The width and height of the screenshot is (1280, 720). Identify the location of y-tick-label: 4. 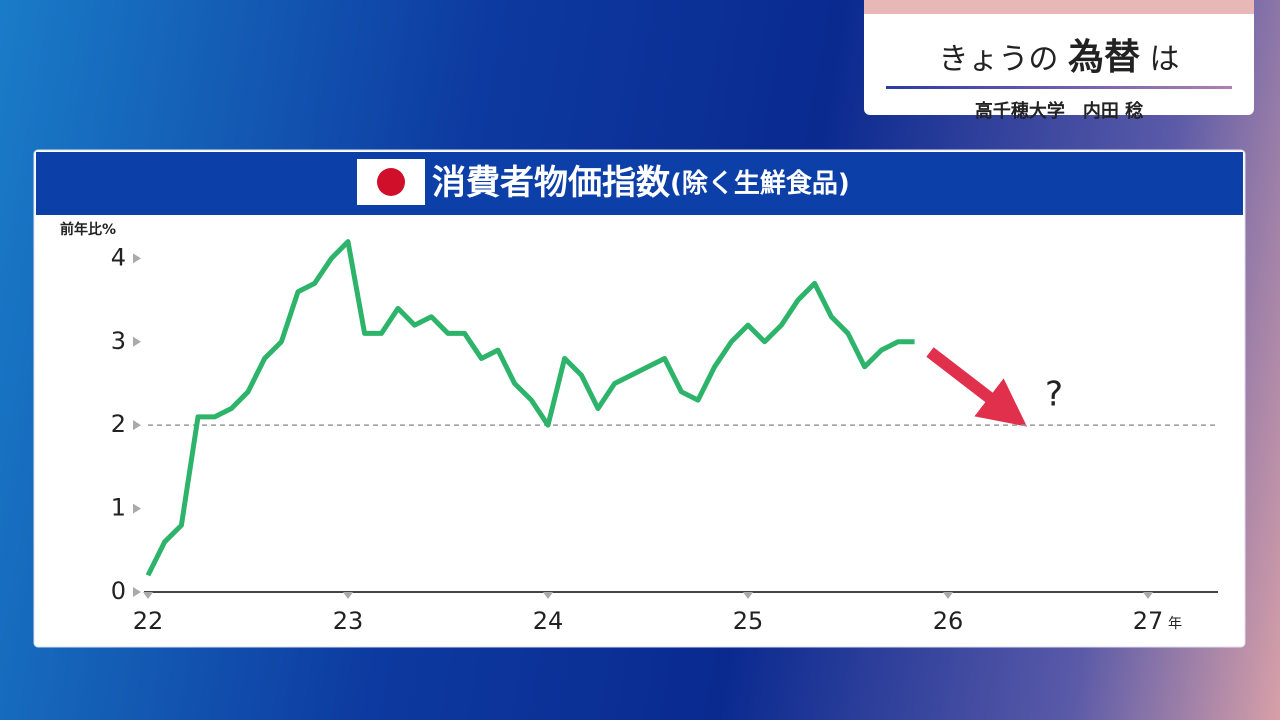
(118, 257).